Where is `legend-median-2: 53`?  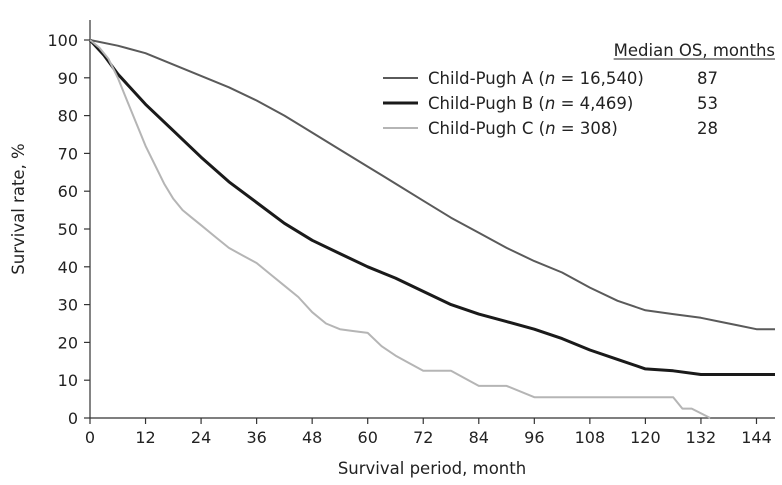
legend-median-2: 53 is located at coordinates (707, 103).